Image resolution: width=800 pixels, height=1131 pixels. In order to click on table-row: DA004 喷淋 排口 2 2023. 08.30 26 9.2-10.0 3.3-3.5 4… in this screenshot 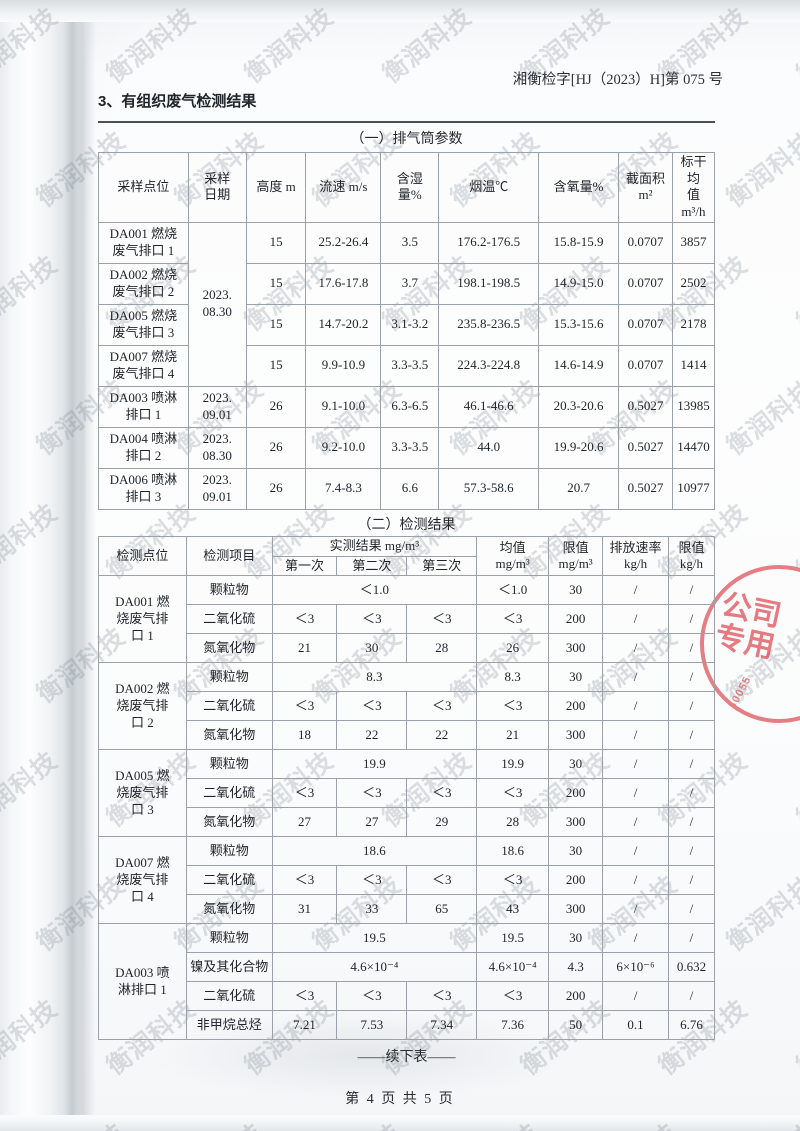, I will do `click(407, 447)`.